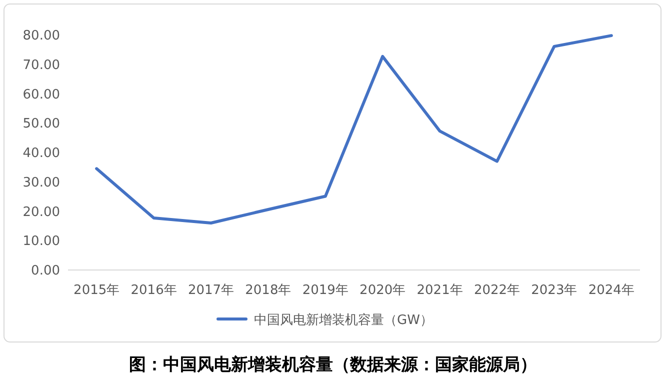 This screenshot has width=666, height=384. I want to click on y-tick-label: 70.00, so click(41, 65).